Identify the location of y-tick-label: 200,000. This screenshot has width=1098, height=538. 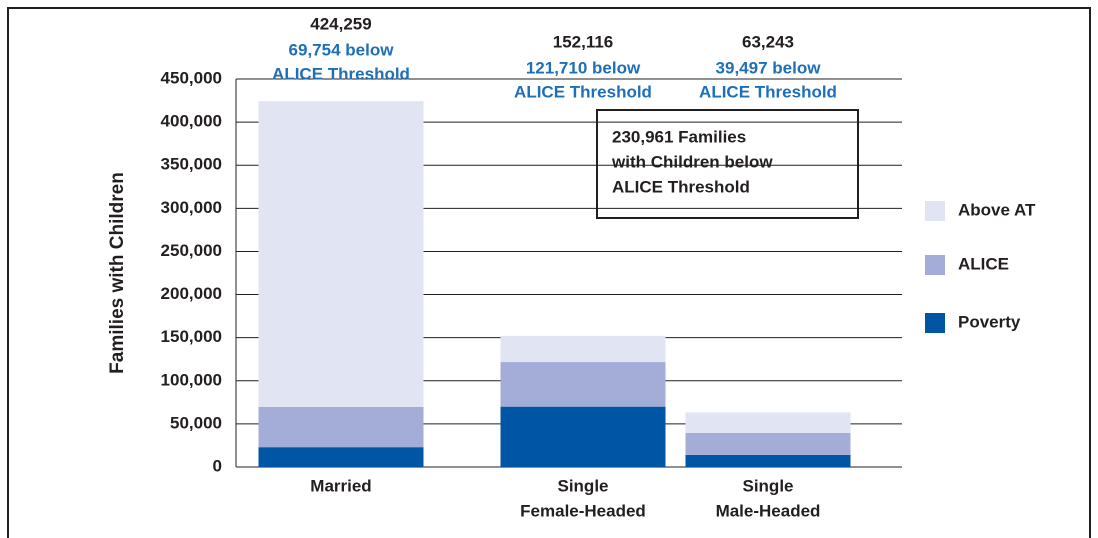
(191, 293).